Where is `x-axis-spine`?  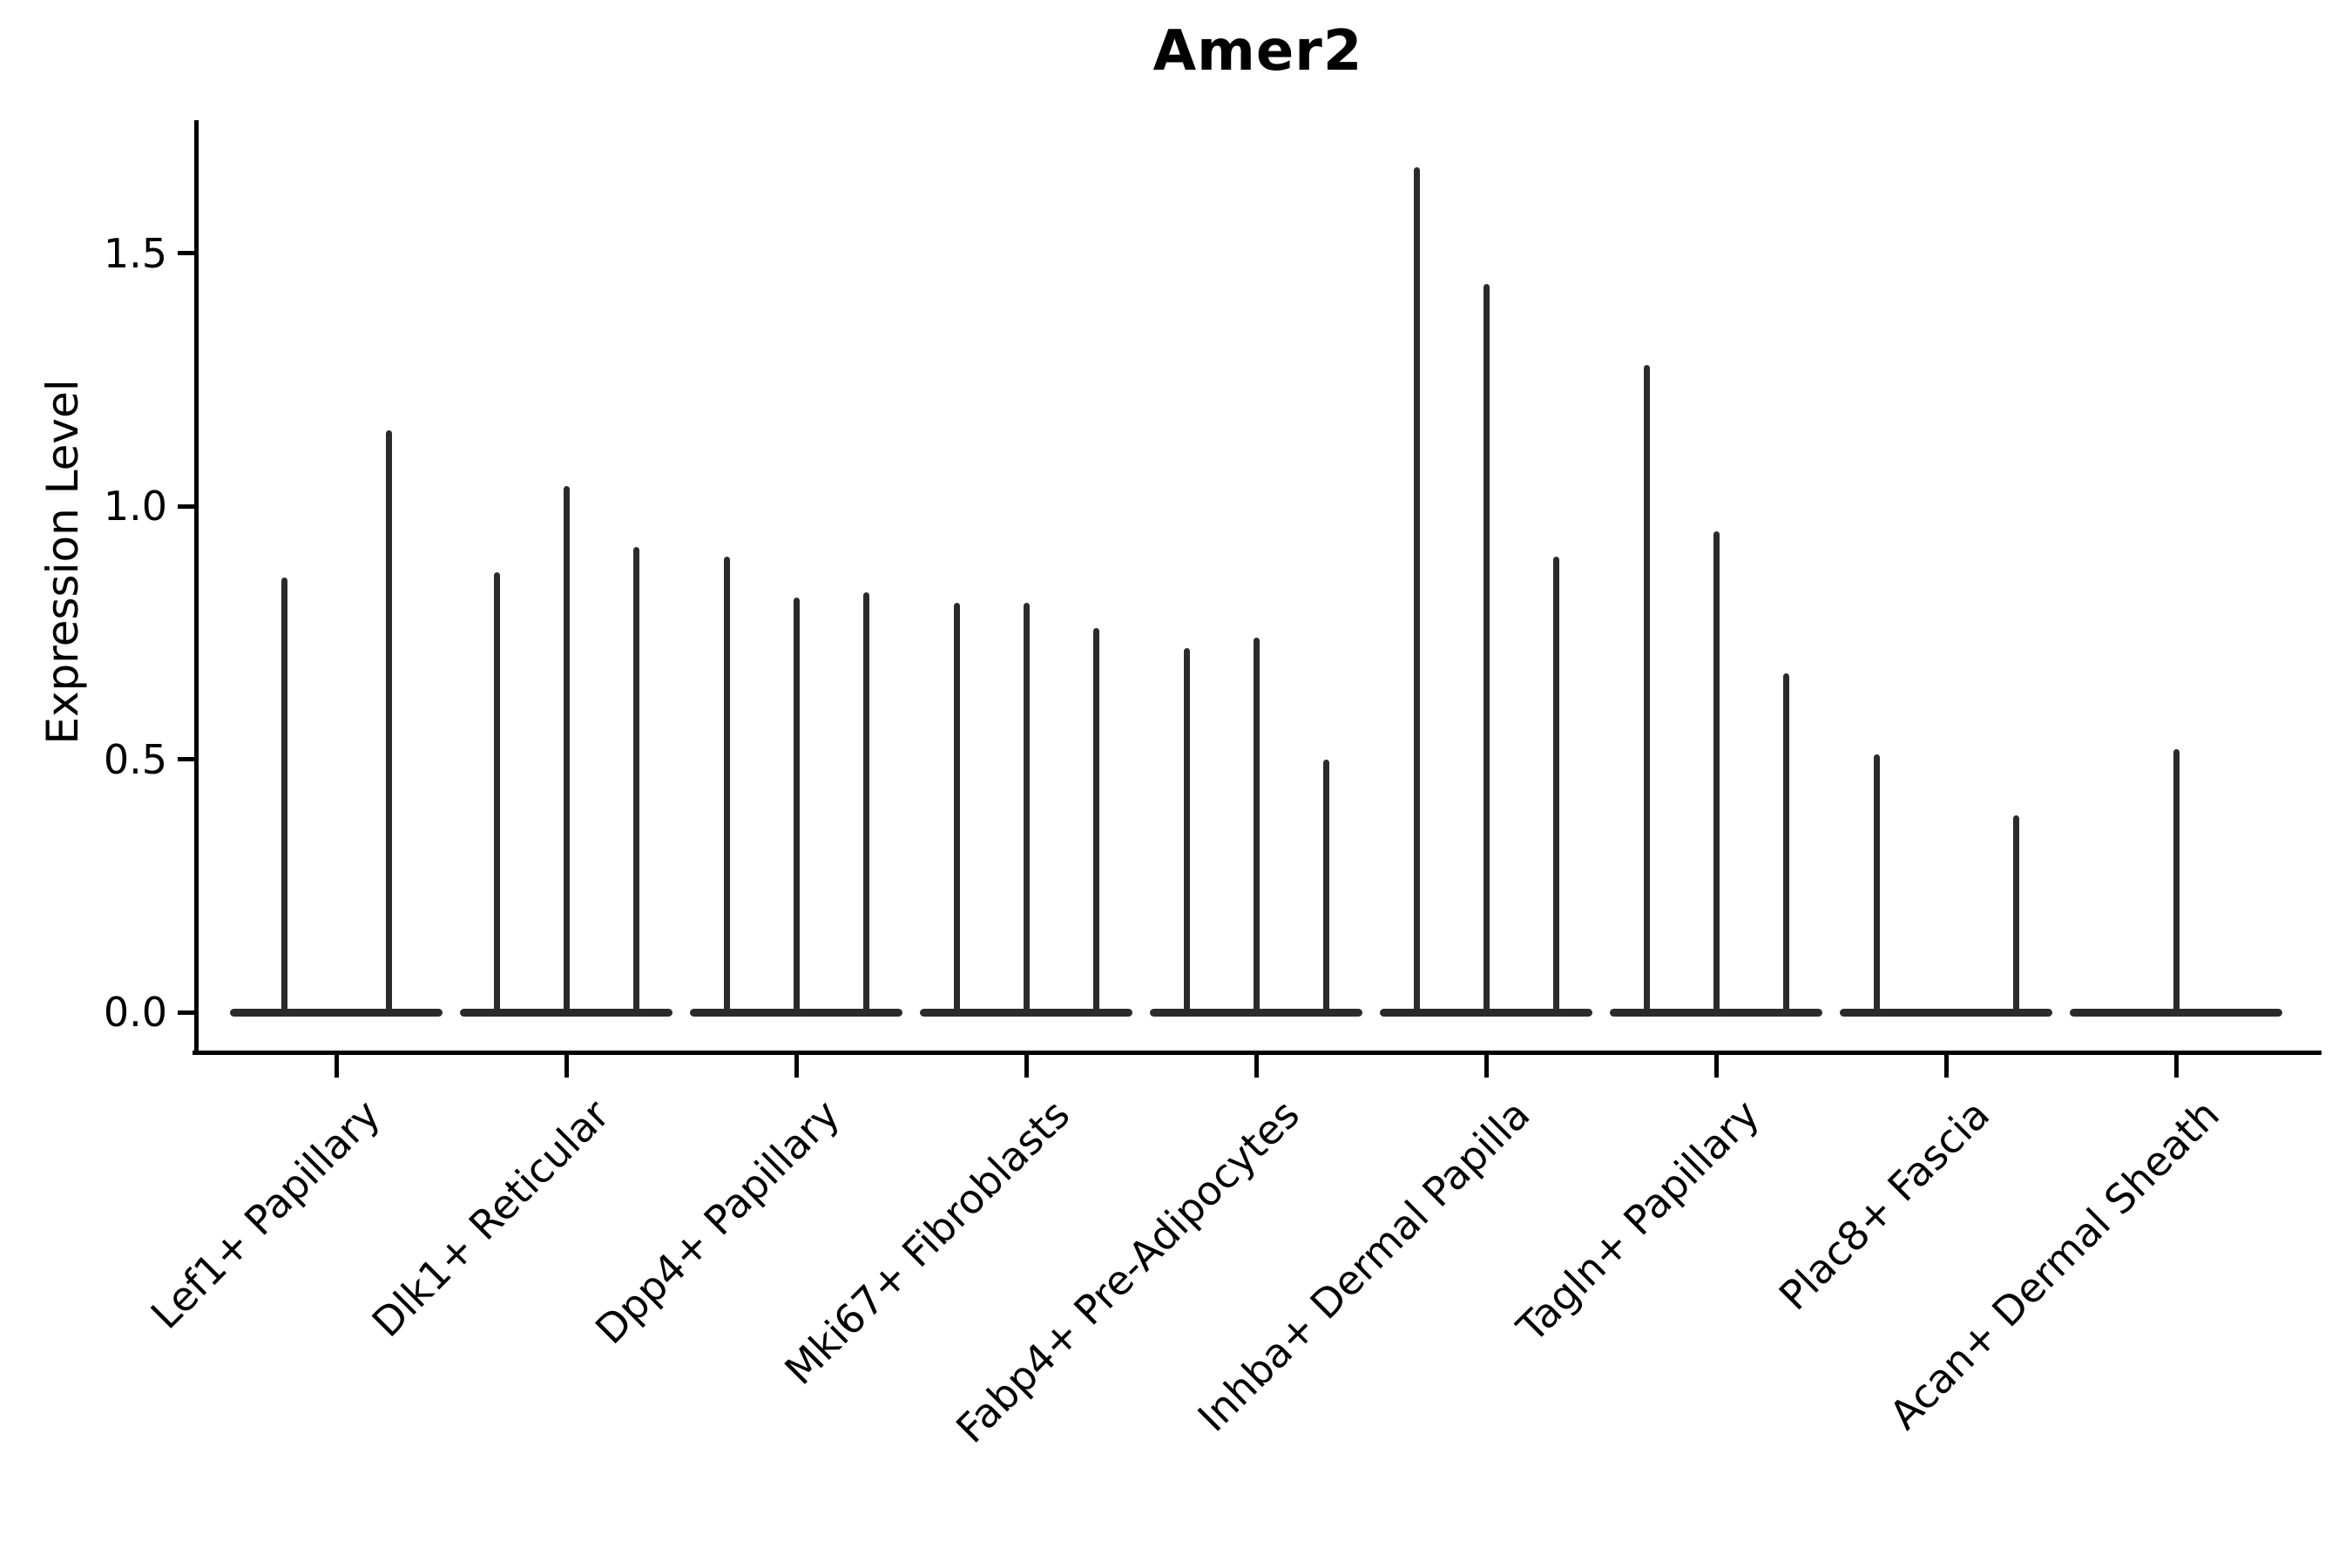
x-axis-spine is located at coordinates (1257, 1053).